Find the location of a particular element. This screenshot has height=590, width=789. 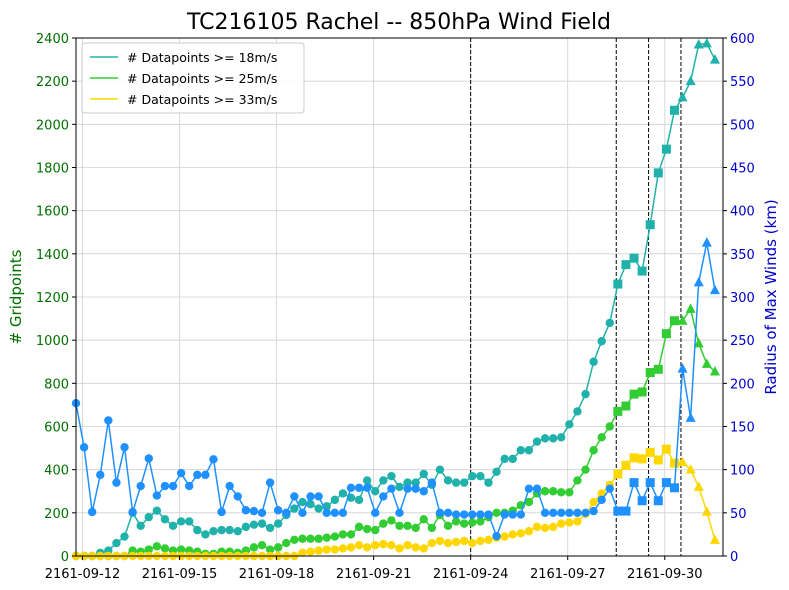

y-left-tick-label: 2200 is located at coordinates (52, 82).